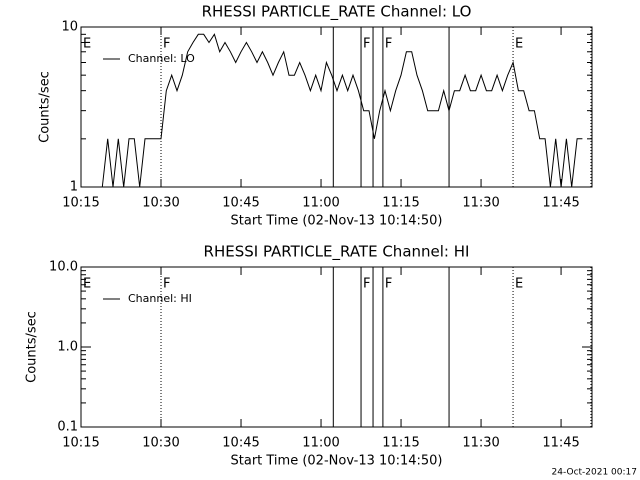 The image size is (640, 480). Describe the element at coordinates (160, 298) in the screenshot. I see `legend-label: Channel: HI` at that location.